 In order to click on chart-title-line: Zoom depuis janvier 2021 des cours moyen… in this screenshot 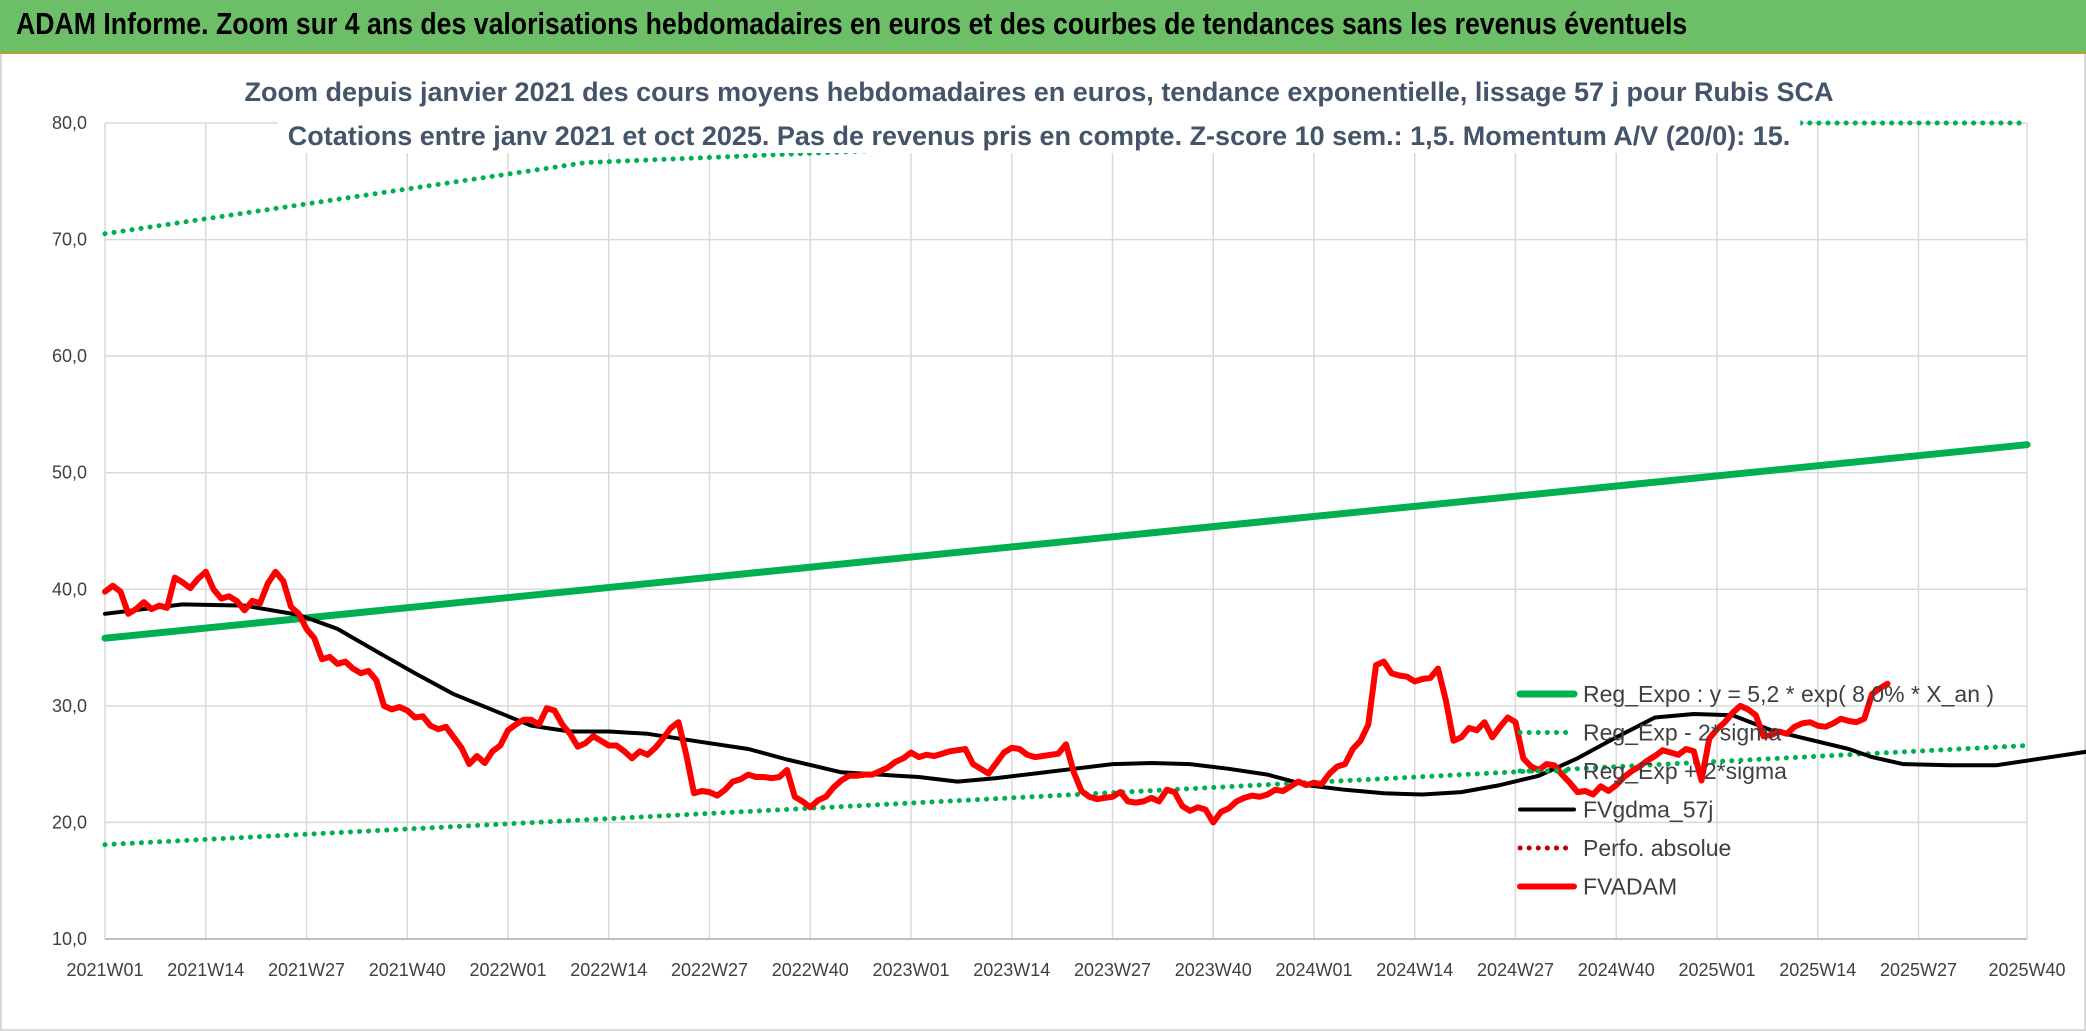, I will do `click(1039, 92)`.